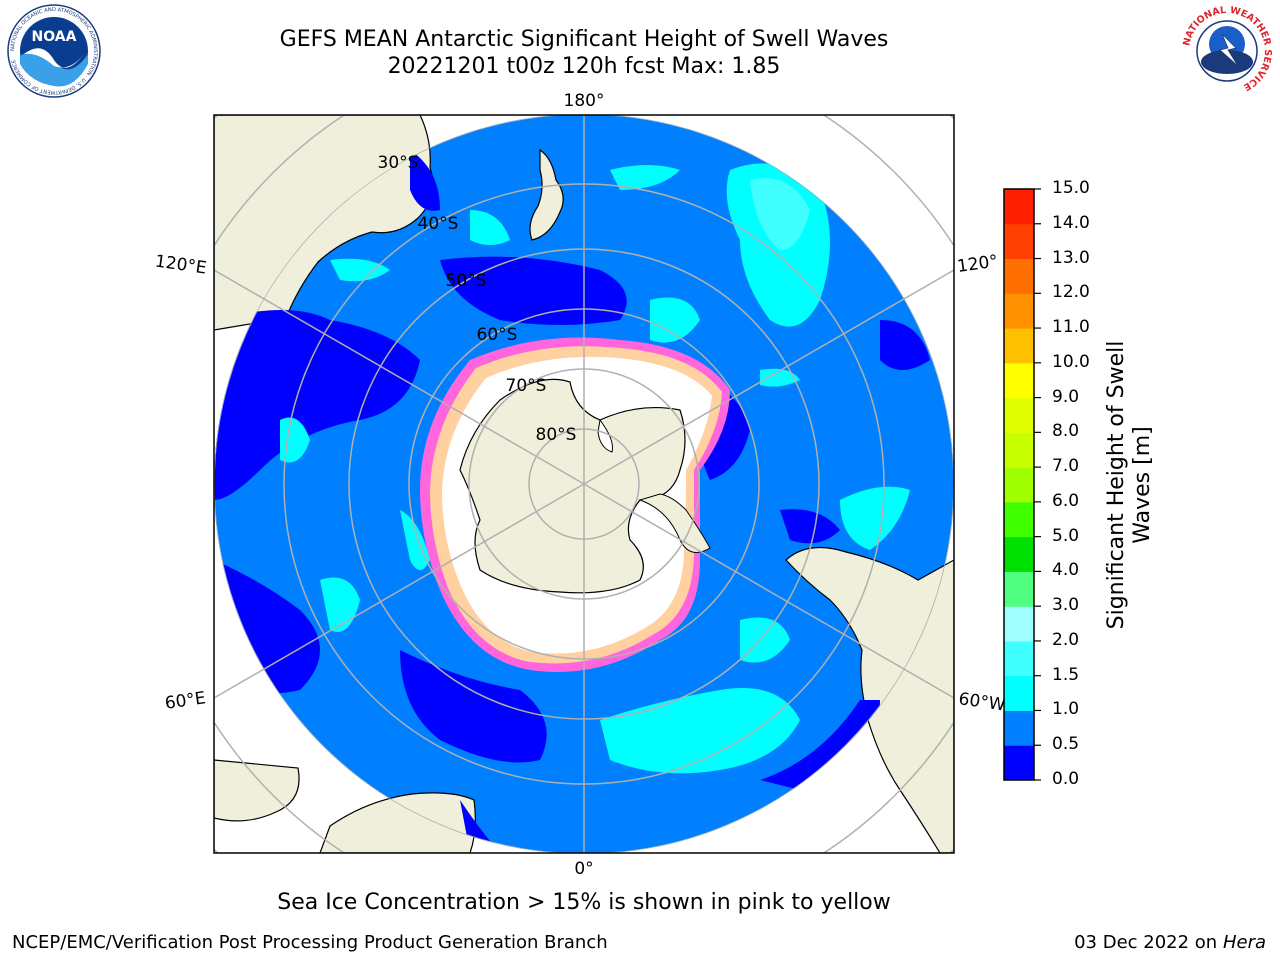  Describe the element at coordinates (1066, 779) in the screenshot. I see `colorbar-tick-label: 0.0` at that location.